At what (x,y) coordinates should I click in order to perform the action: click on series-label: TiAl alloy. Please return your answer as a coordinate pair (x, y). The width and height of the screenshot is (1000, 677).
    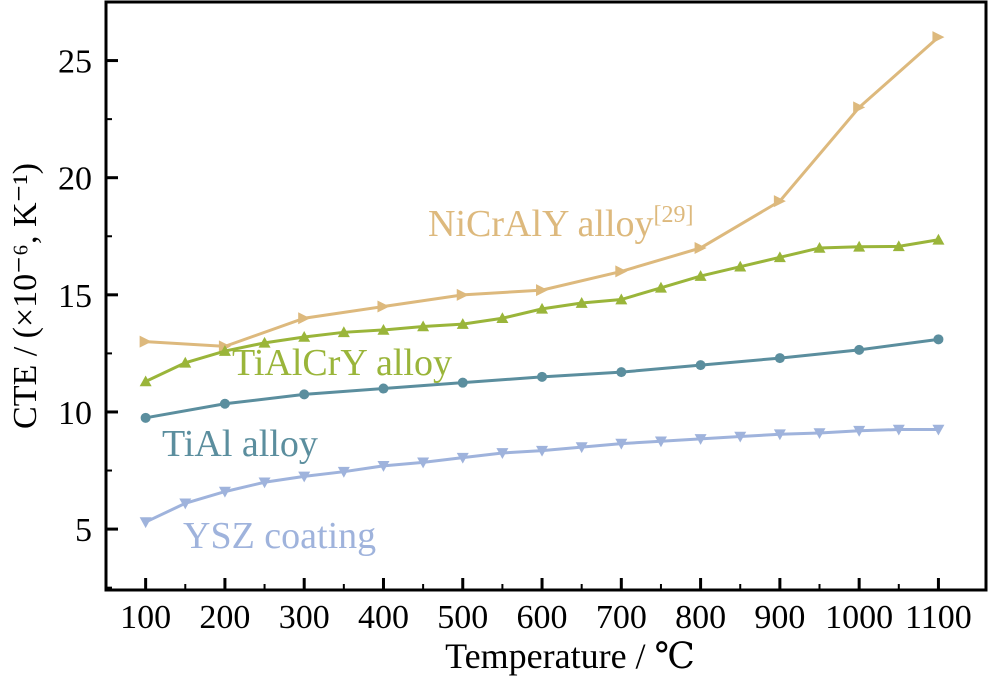
    Looking at the image, I should click on (240, 444).